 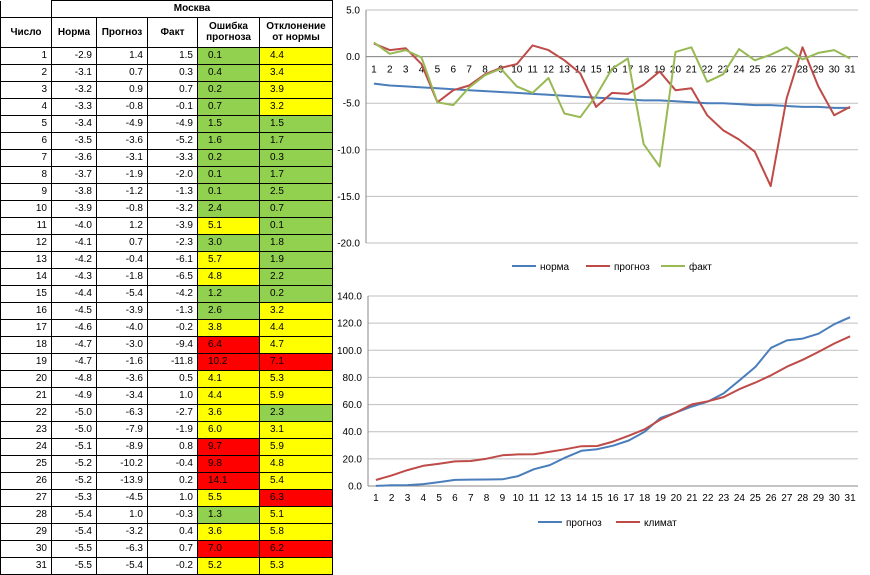 What do you see at coordinates (74, 242) in the screenshot?
I see `cell-norm: -4.1` at bounding box center [74, 242].